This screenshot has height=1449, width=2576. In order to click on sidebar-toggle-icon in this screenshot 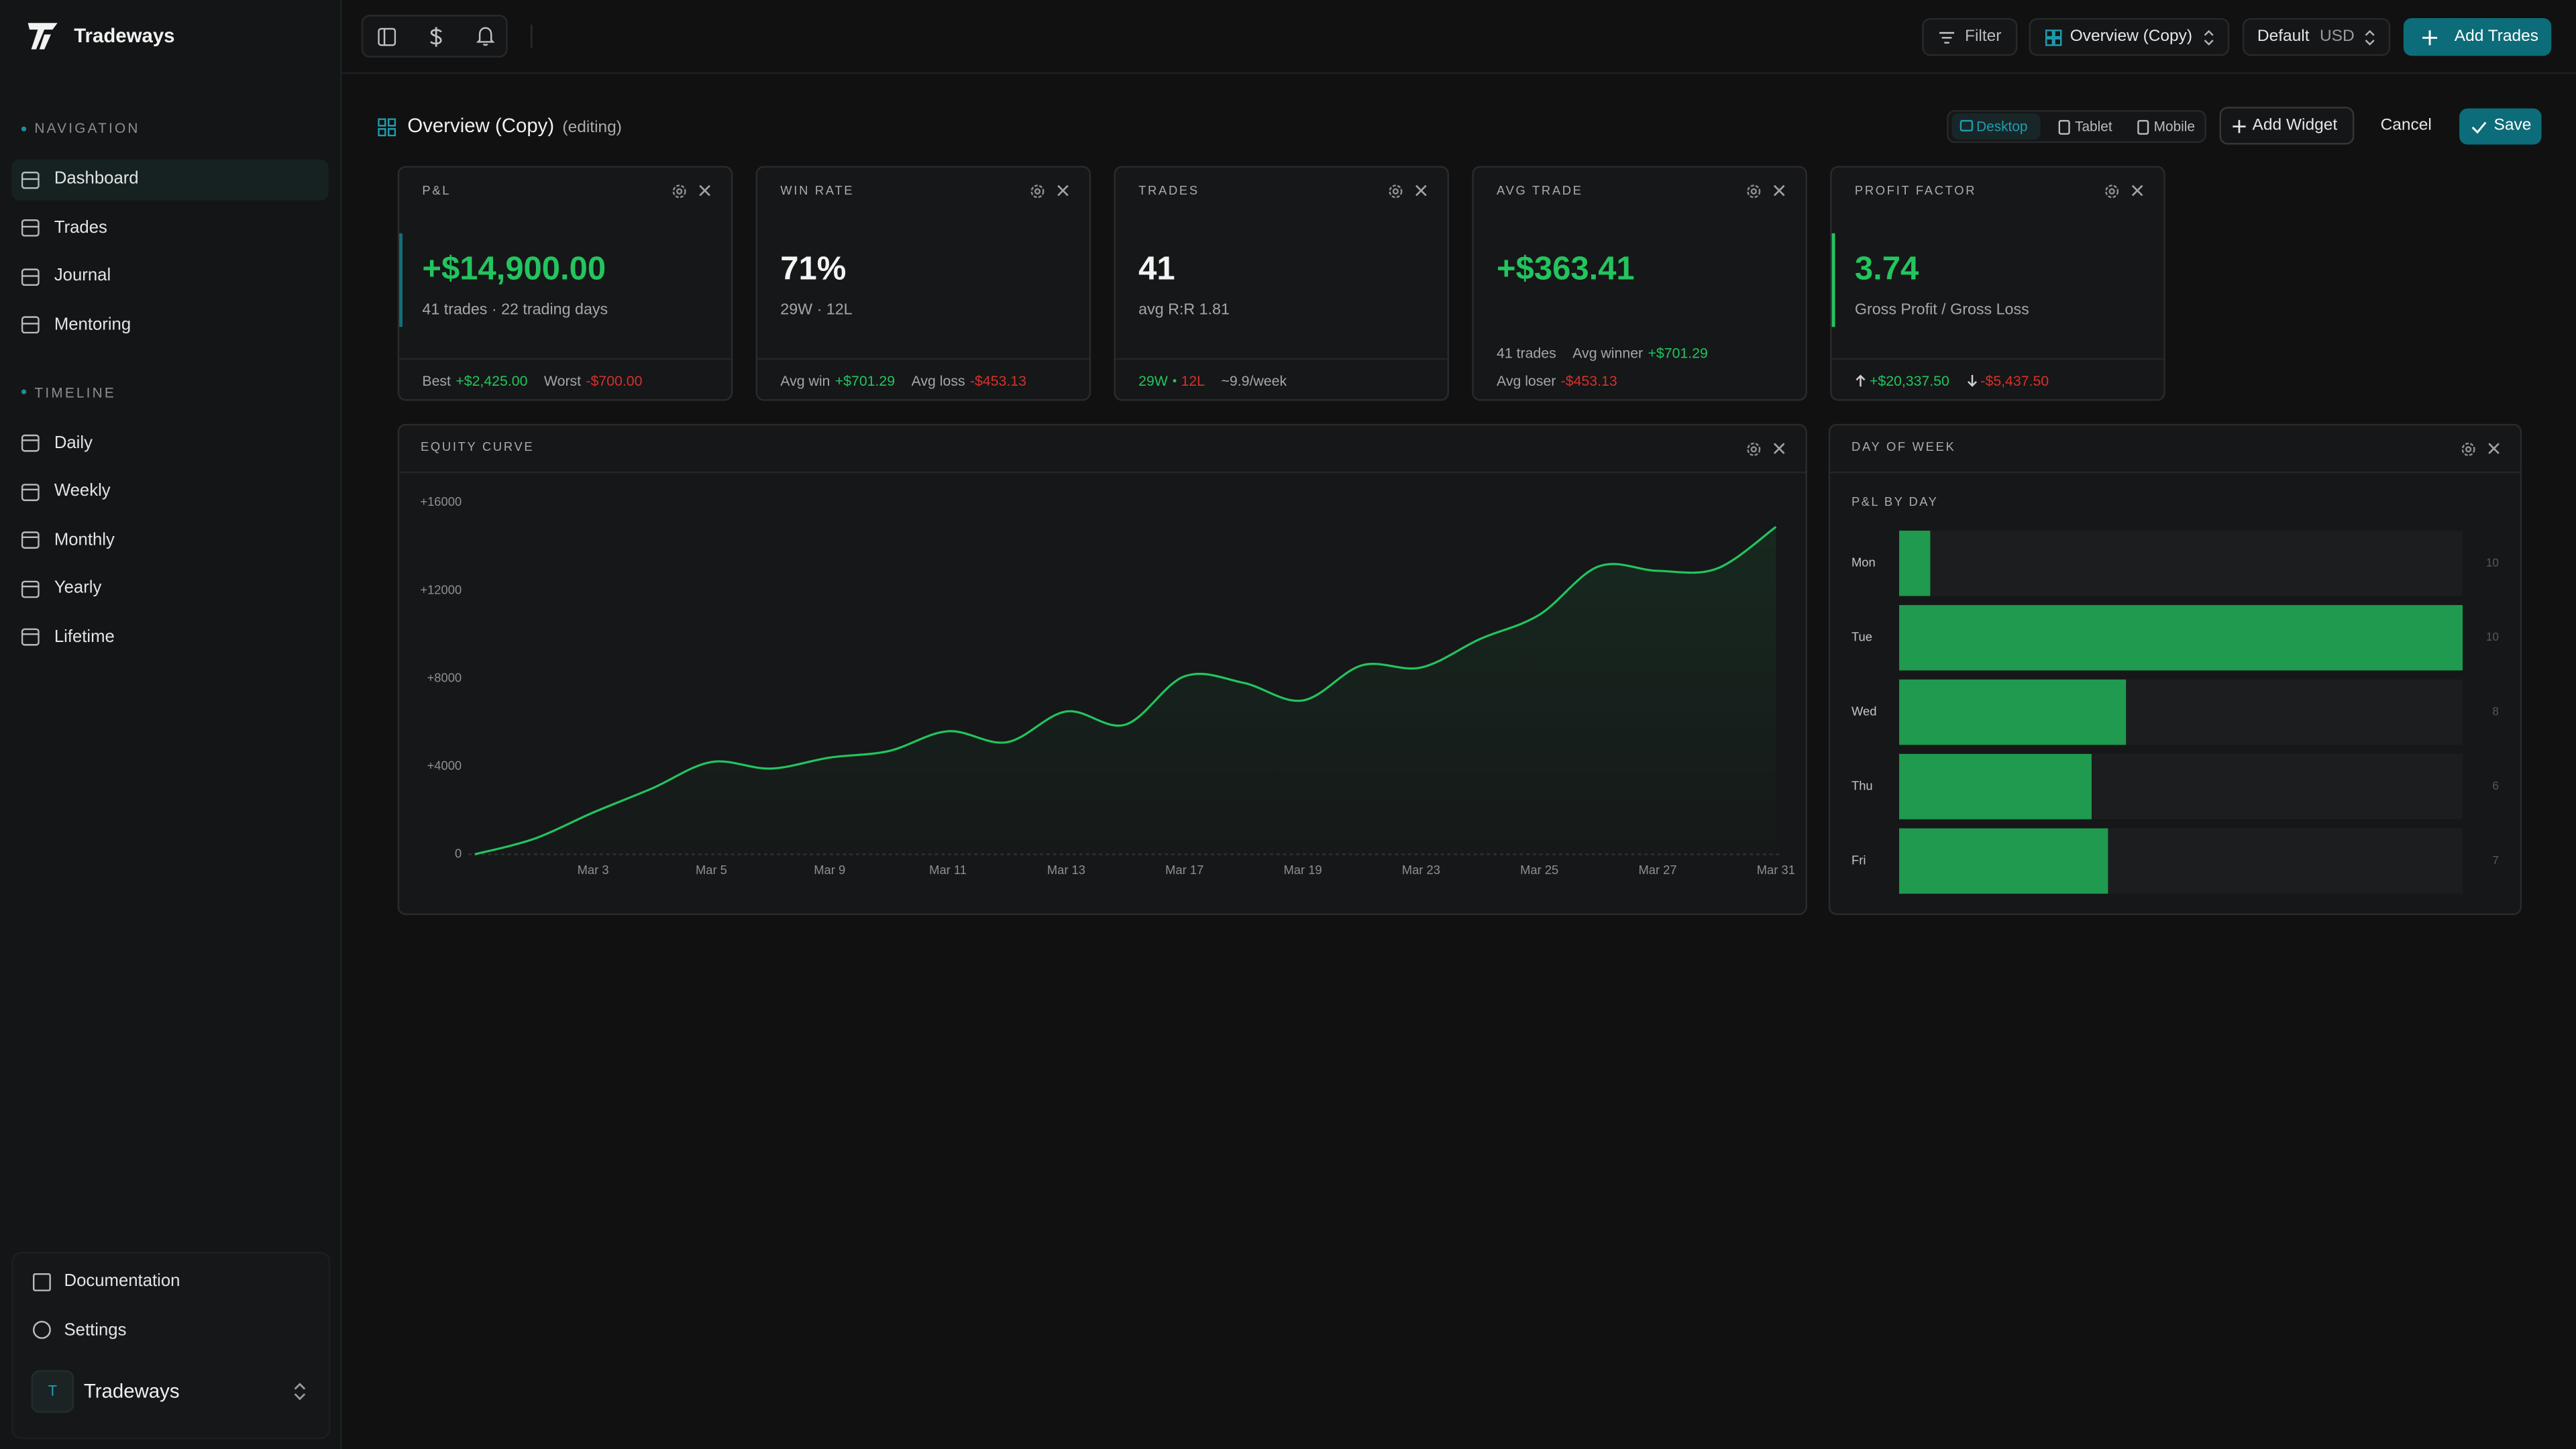, I will do `click(387, 37)`.